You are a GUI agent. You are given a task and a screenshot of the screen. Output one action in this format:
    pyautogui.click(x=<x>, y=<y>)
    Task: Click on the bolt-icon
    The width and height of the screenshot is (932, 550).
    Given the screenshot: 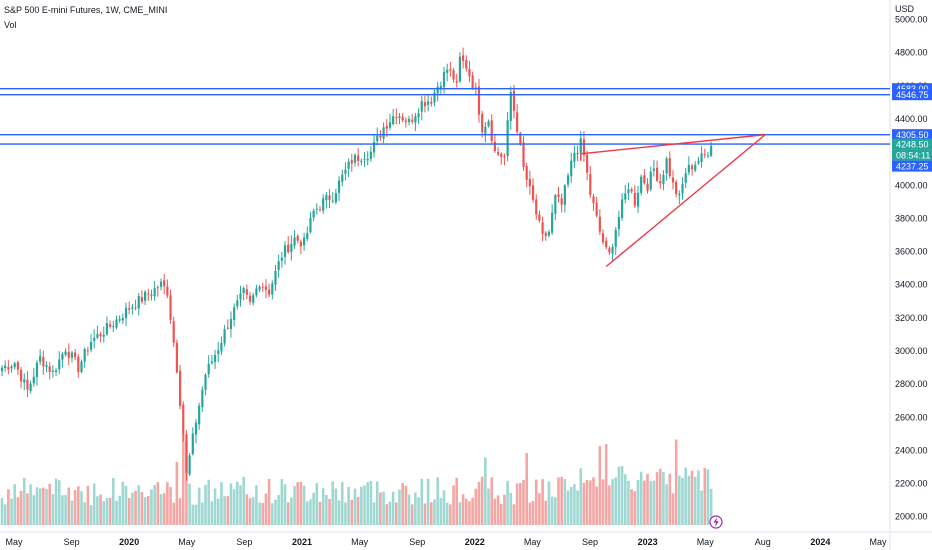 What is the action you would take?
    pyautogui.click(x=716, y=522)
    